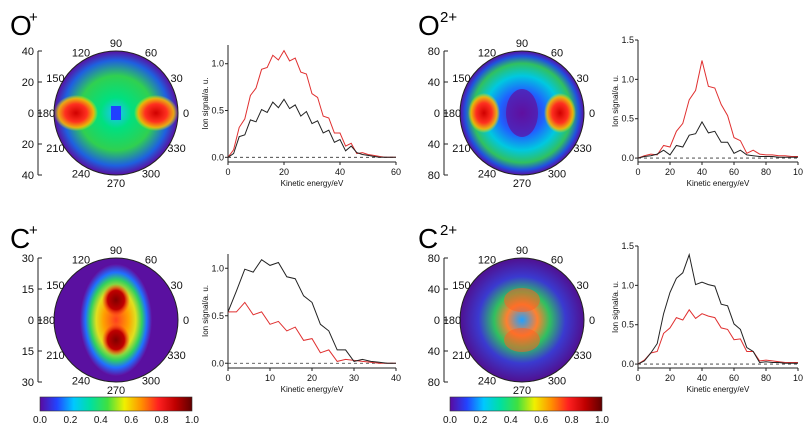  I want to click on polar-heatmap-c-2plus, so click(522, 320).